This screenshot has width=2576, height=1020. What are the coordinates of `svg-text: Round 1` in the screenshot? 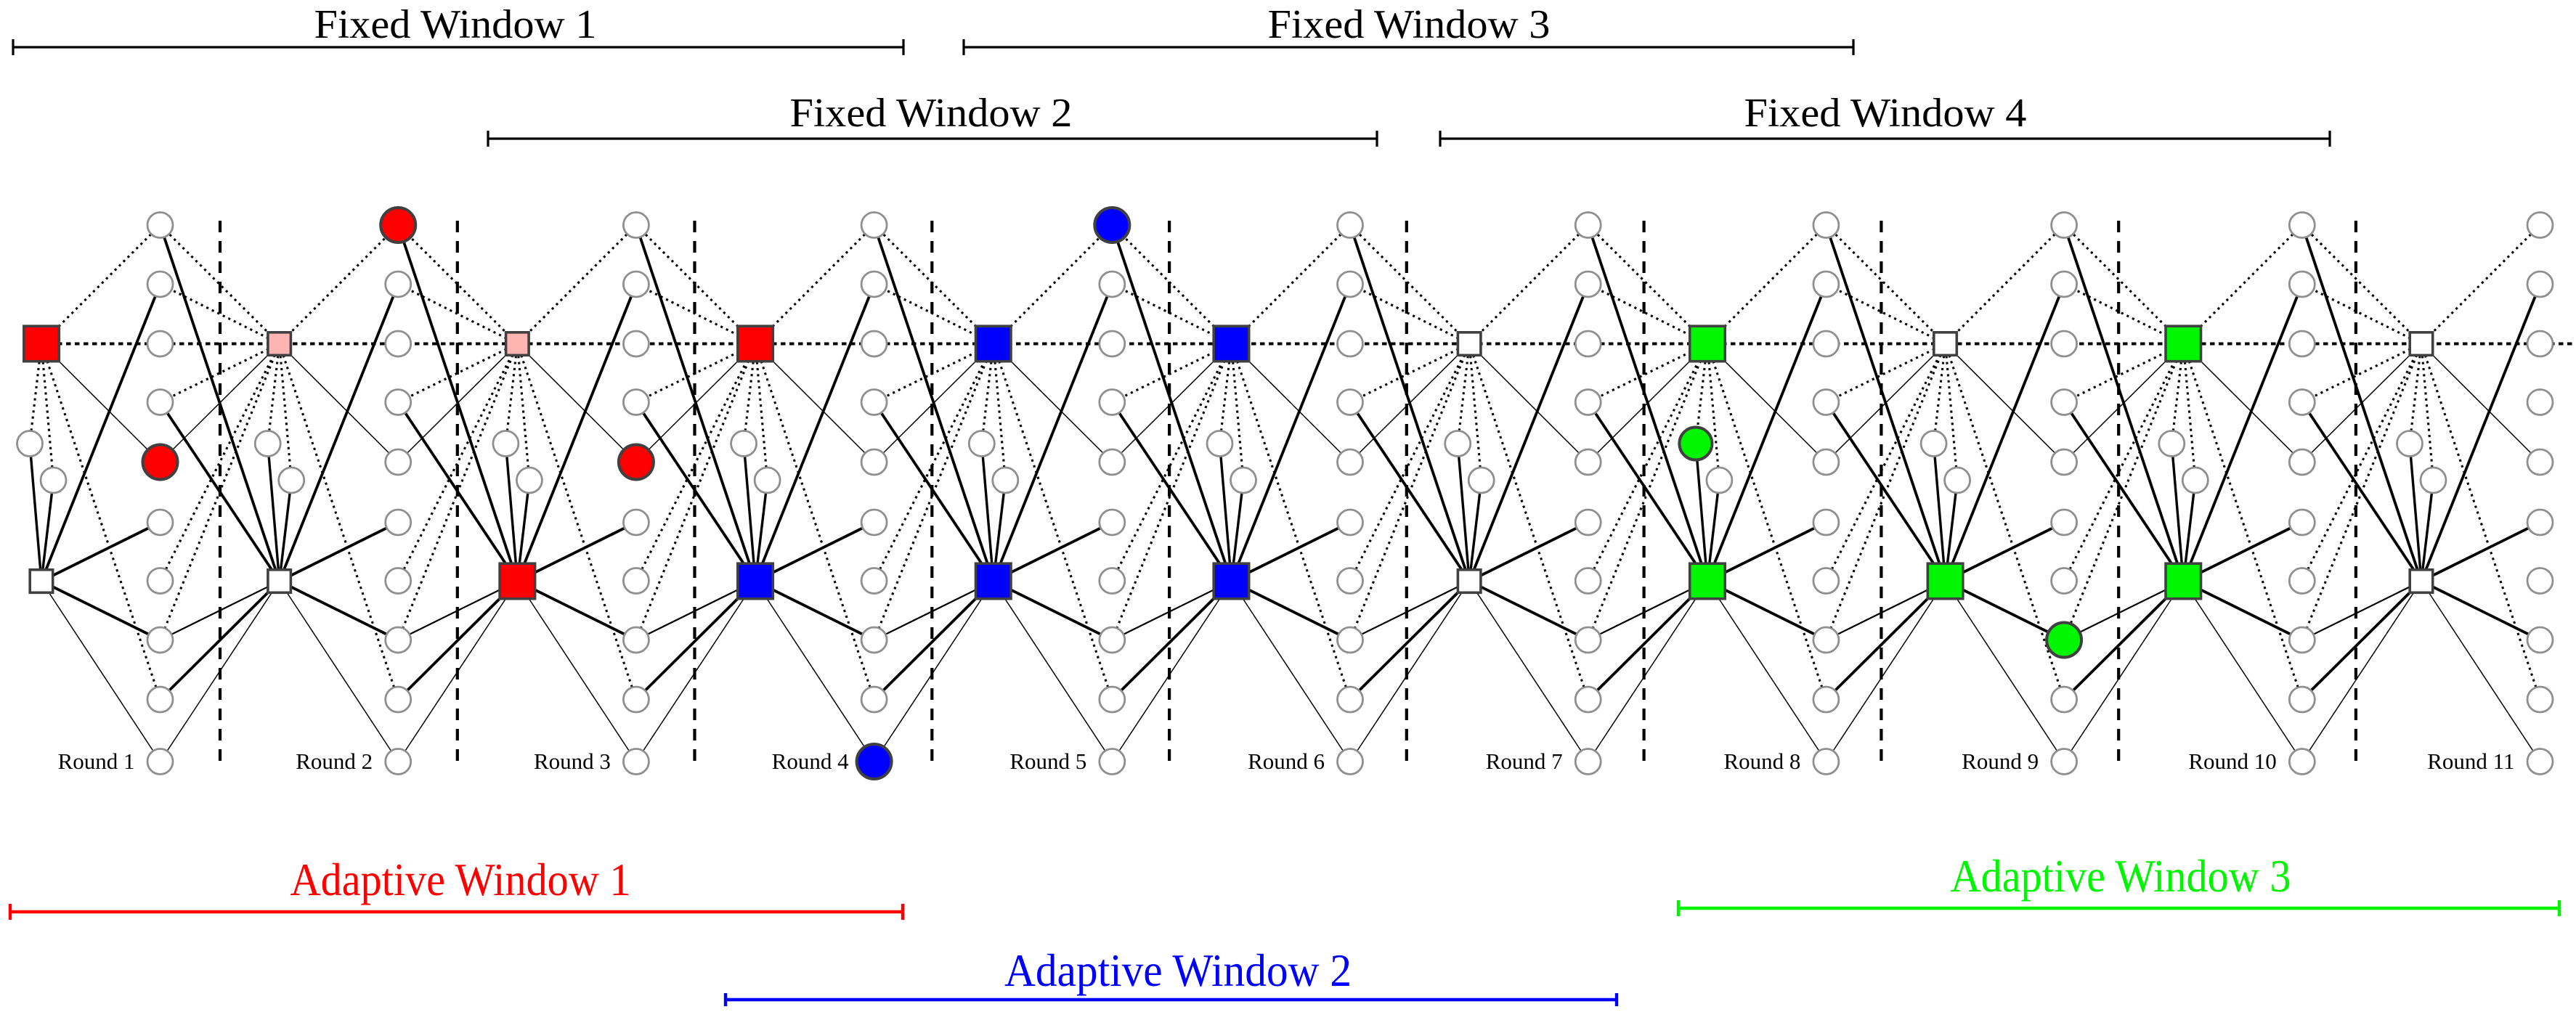 It's located at (96, 761).